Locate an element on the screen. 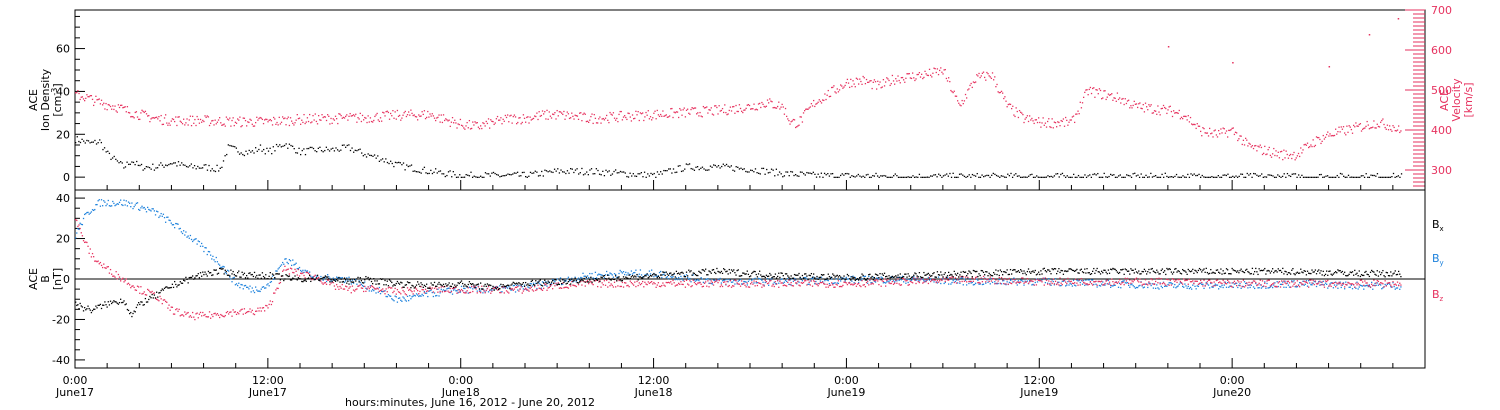  top-y2label-line3: [km/s] is located at coordinates (1468, 99).